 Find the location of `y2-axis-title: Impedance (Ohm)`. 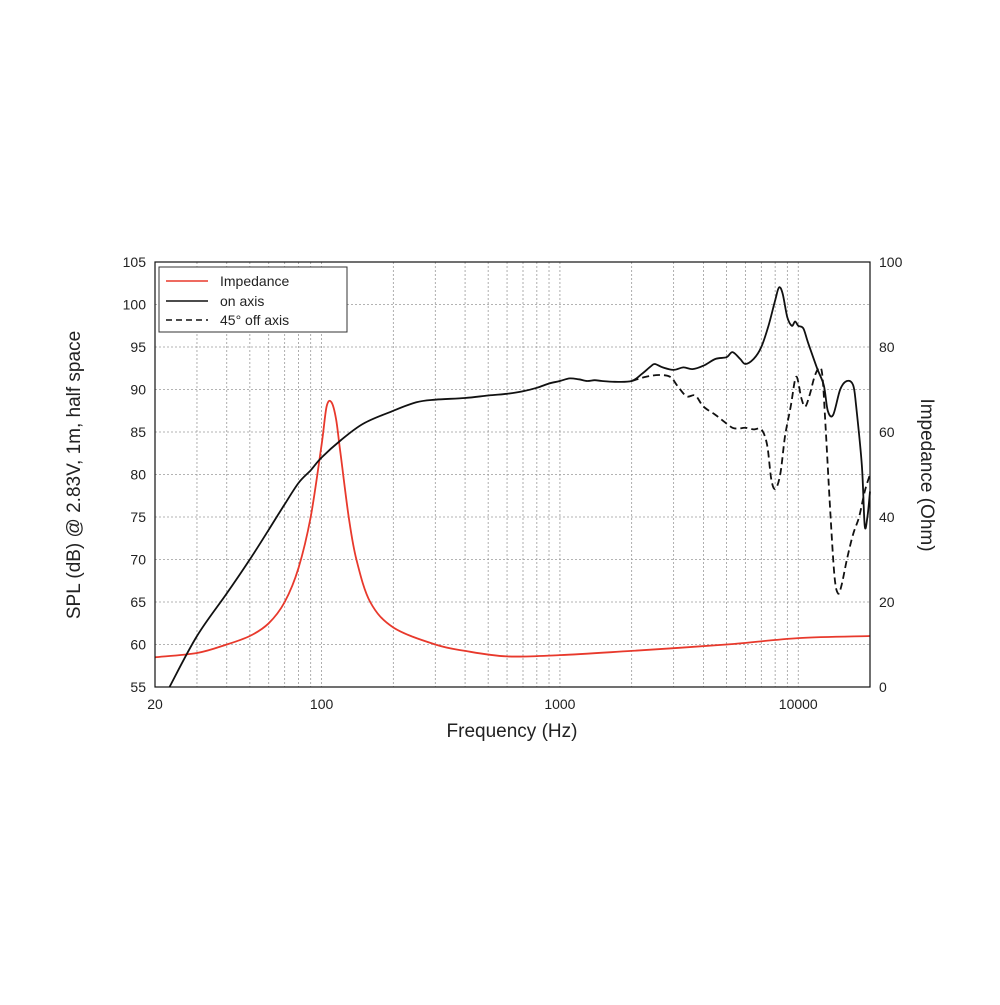

y2-axis-title: Impedance (Ohm) is located at coordinates (926, 474).